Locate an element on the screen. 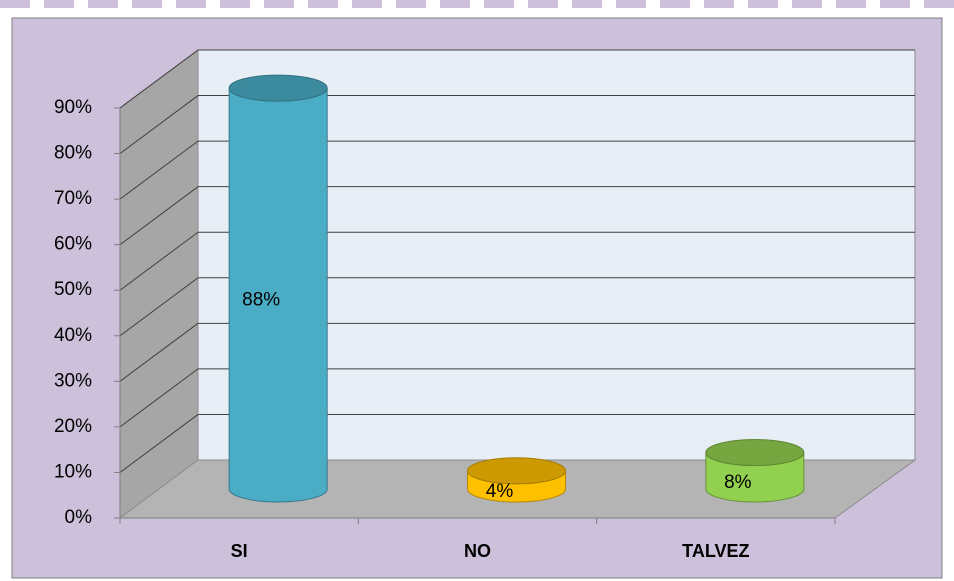 The height and width of the screenshot is (581, 954). y-tick-label: 10% is located at coordinates (73, 471).